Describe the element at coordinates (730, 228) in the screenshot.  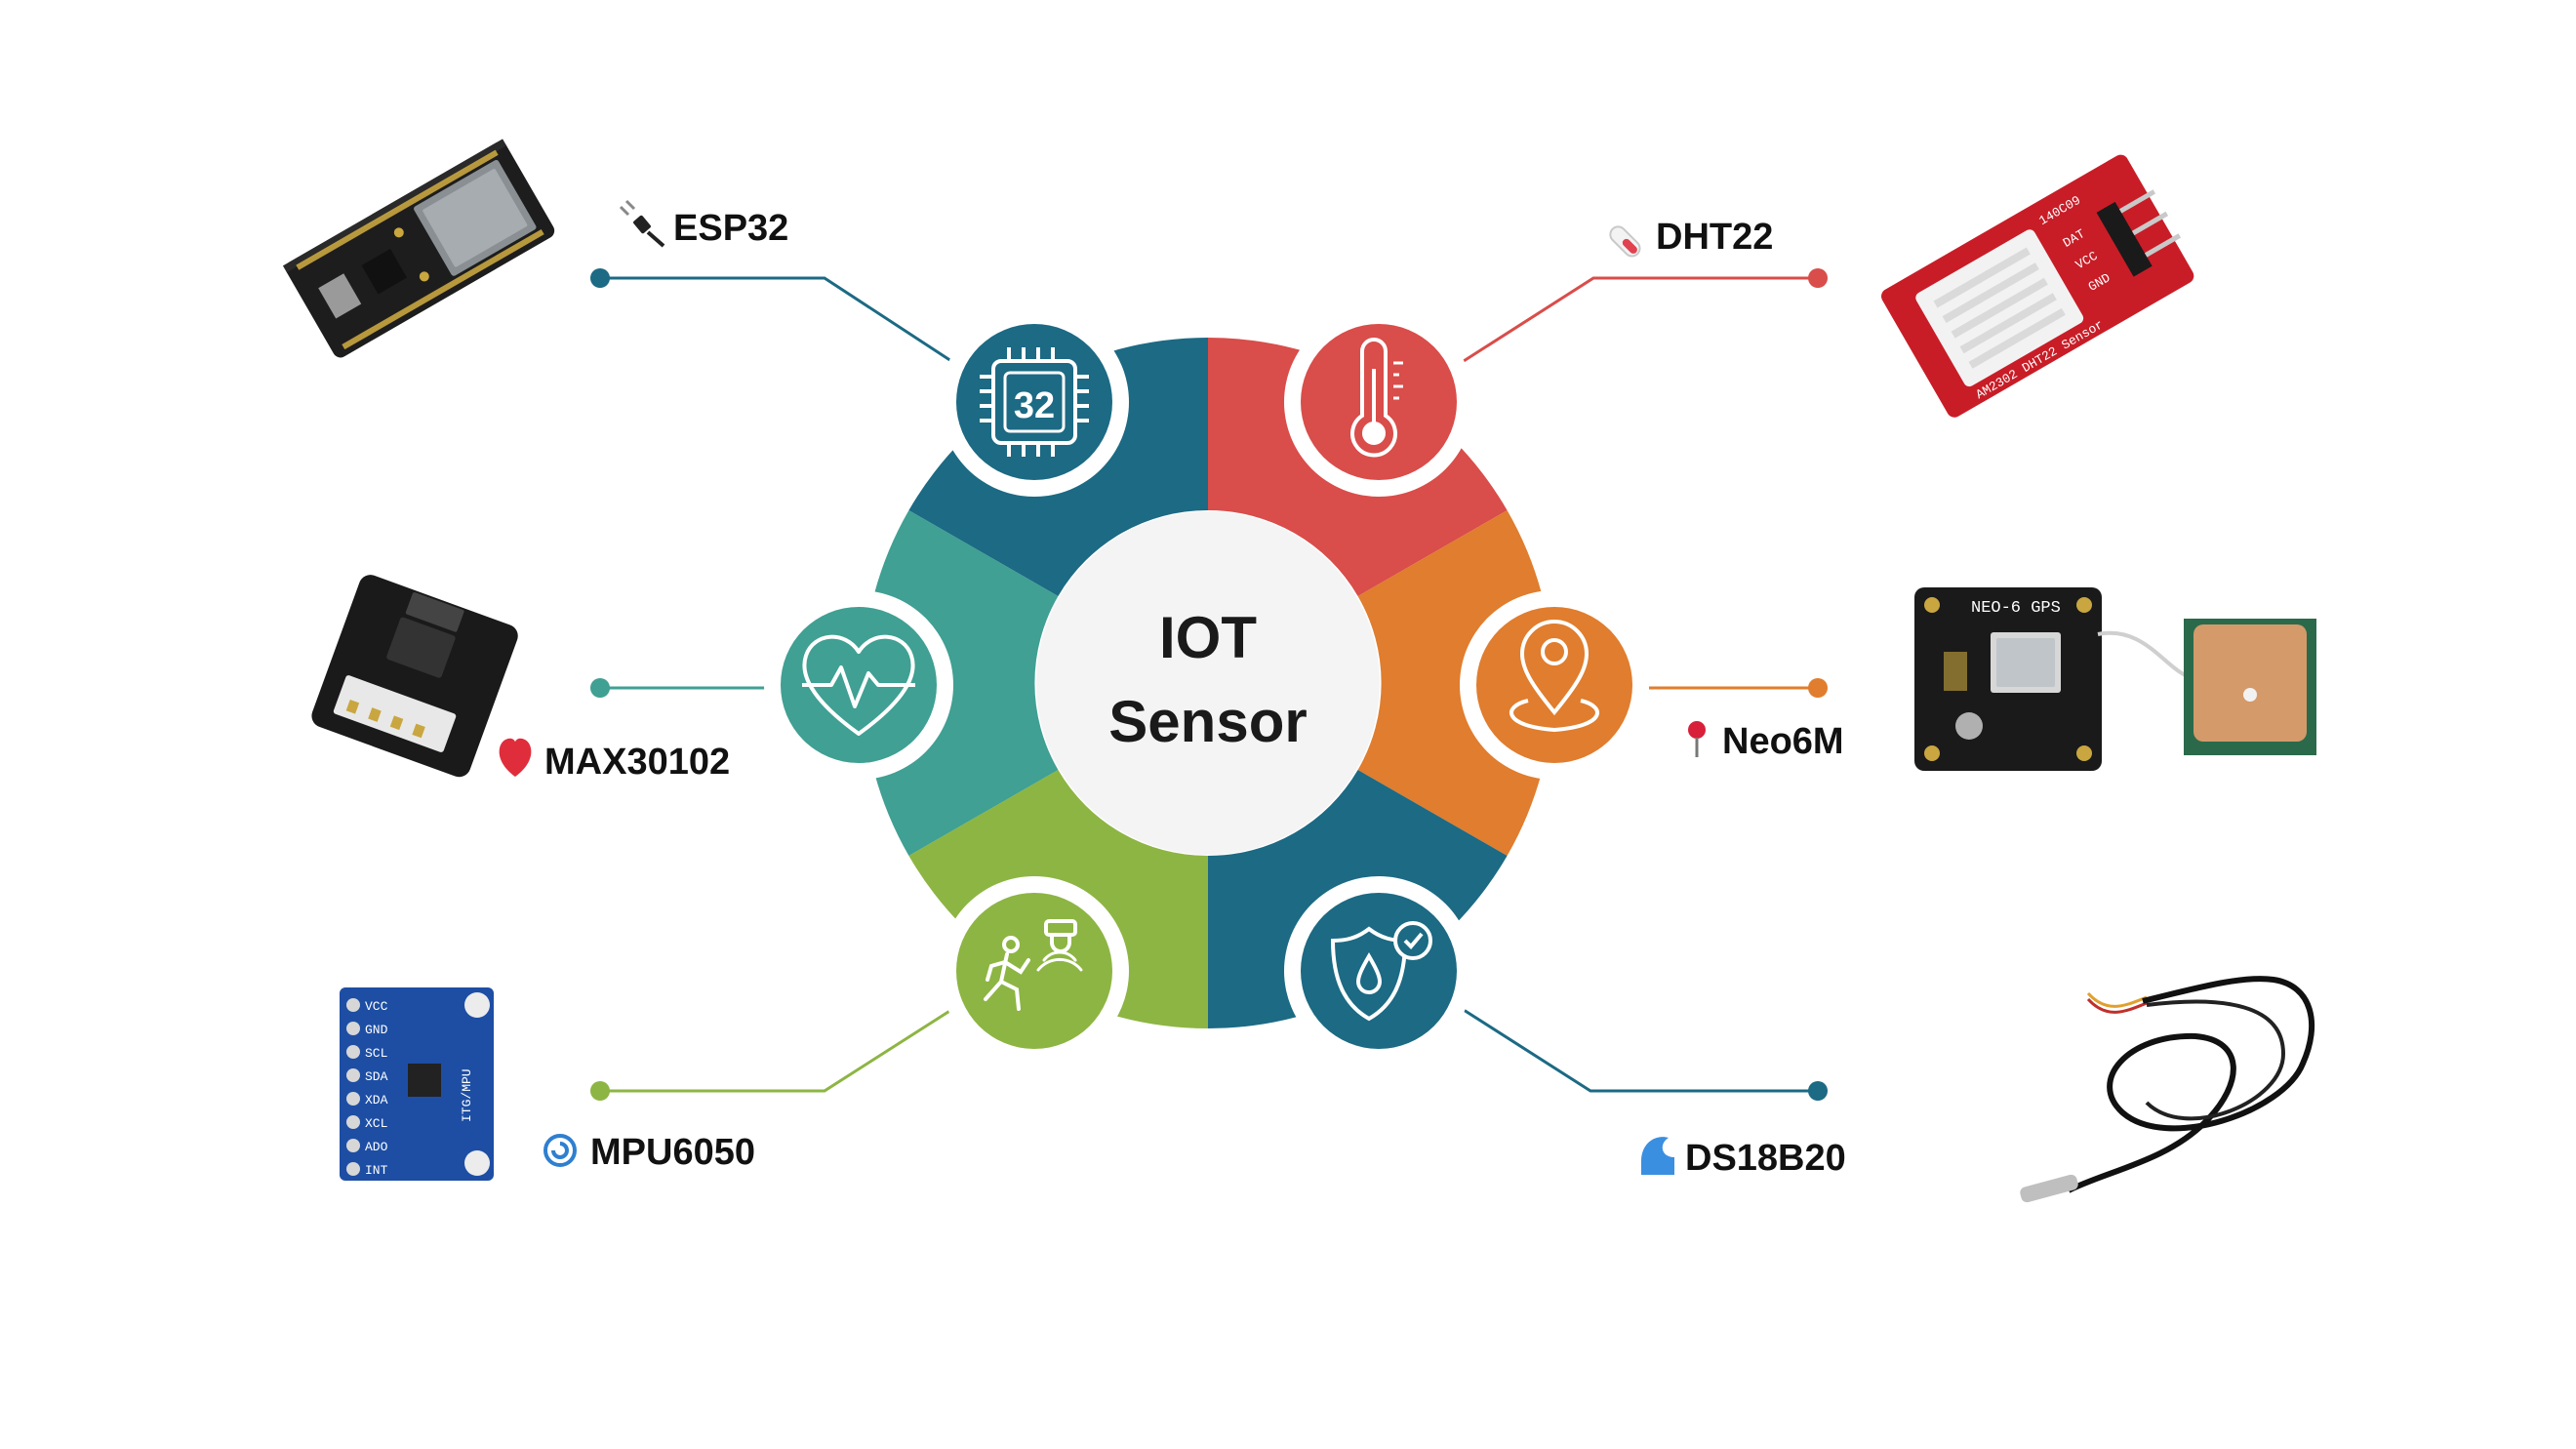
I see `label-esp32: ESP32` at that location.